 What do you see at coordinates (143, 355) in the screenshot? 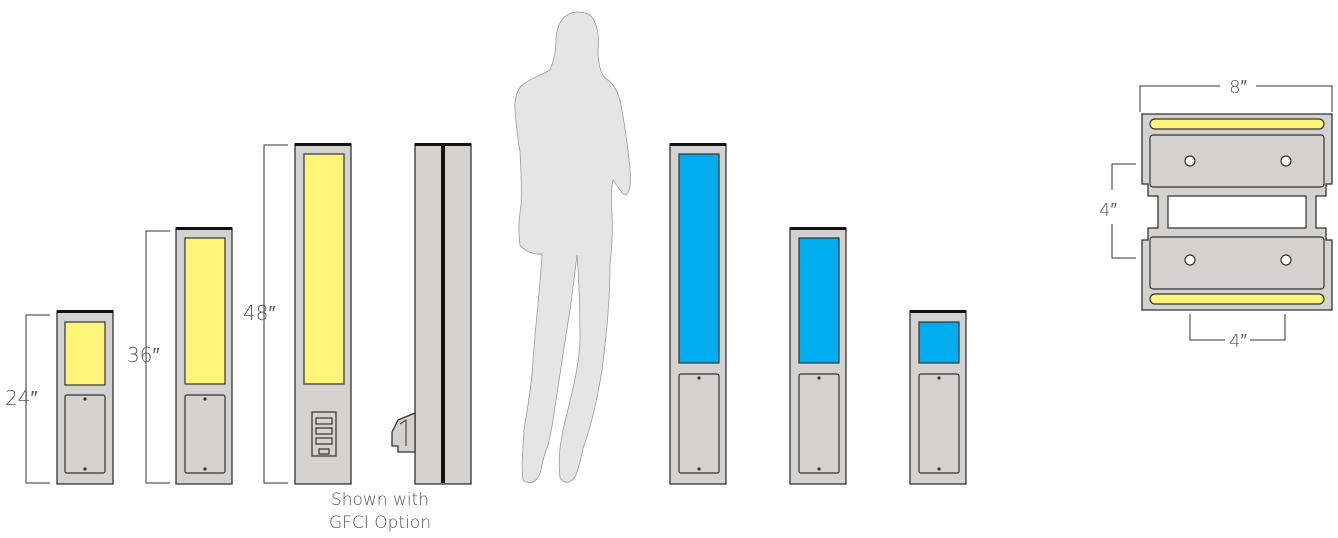
I see `dimension-label-36: 36″` at bounding box center [143, 355].